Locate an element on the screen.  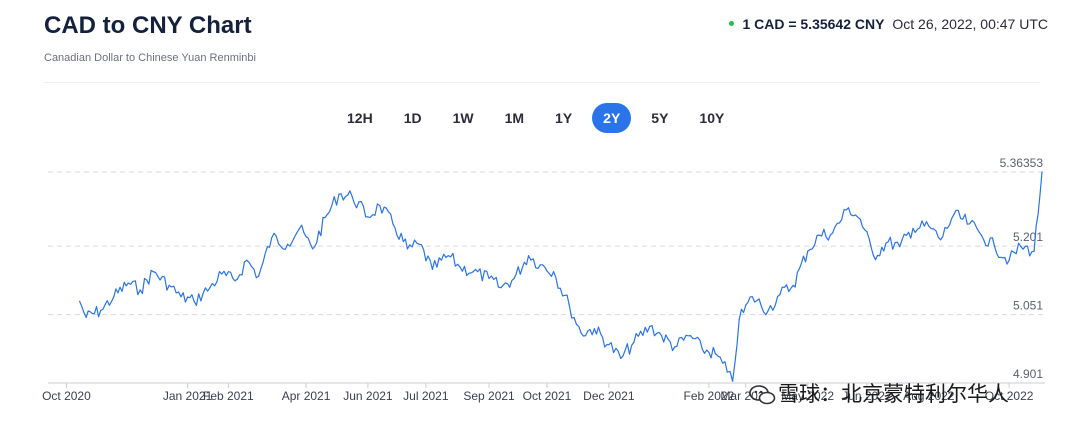
watermark-text: 雪球：北京蒙特利尔华人 is located at coordinates (893, 394).